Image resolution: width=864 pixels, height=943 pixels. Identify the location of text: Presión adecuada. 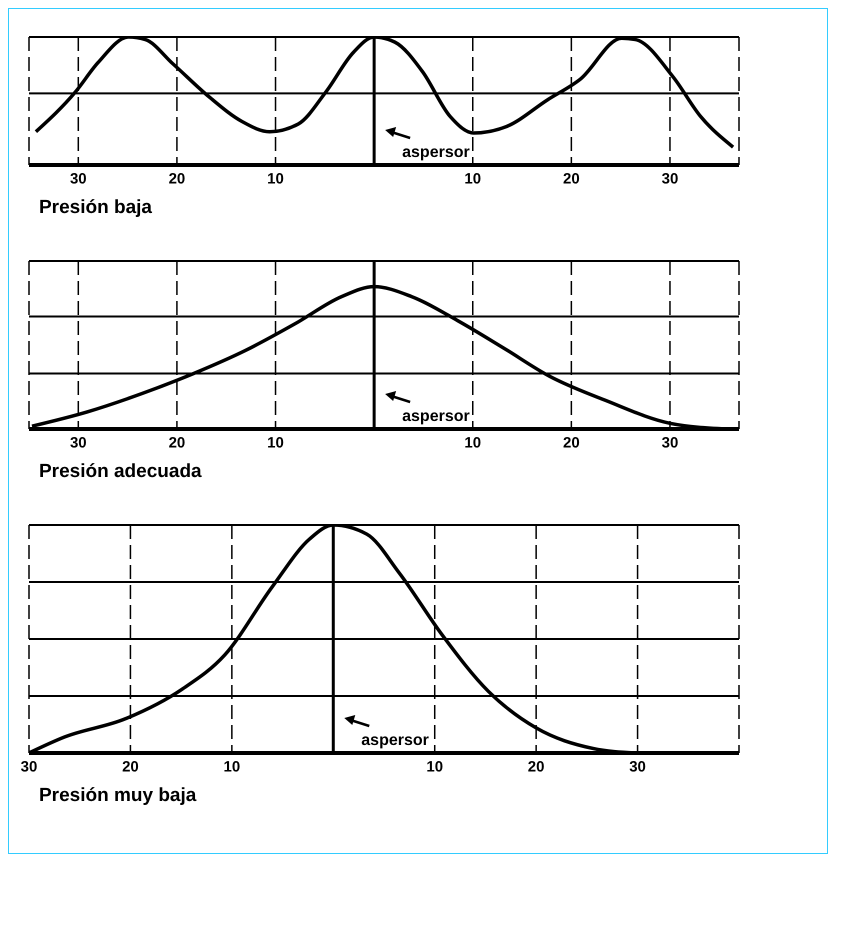
(121, 472).